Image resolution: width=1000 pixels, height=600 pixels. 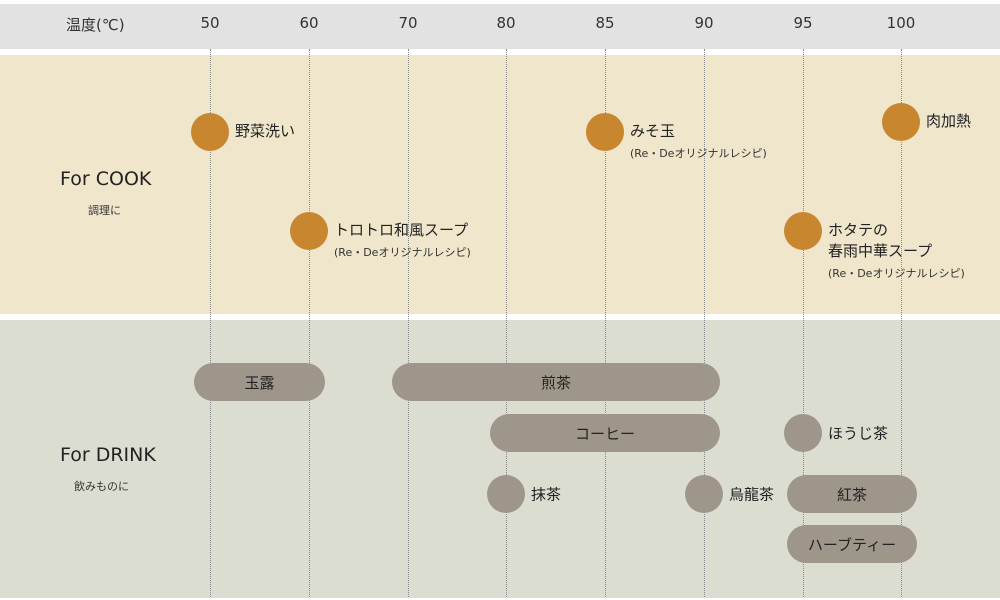 I want to click on tick-label-95: 95, so click(x=803, y=23).